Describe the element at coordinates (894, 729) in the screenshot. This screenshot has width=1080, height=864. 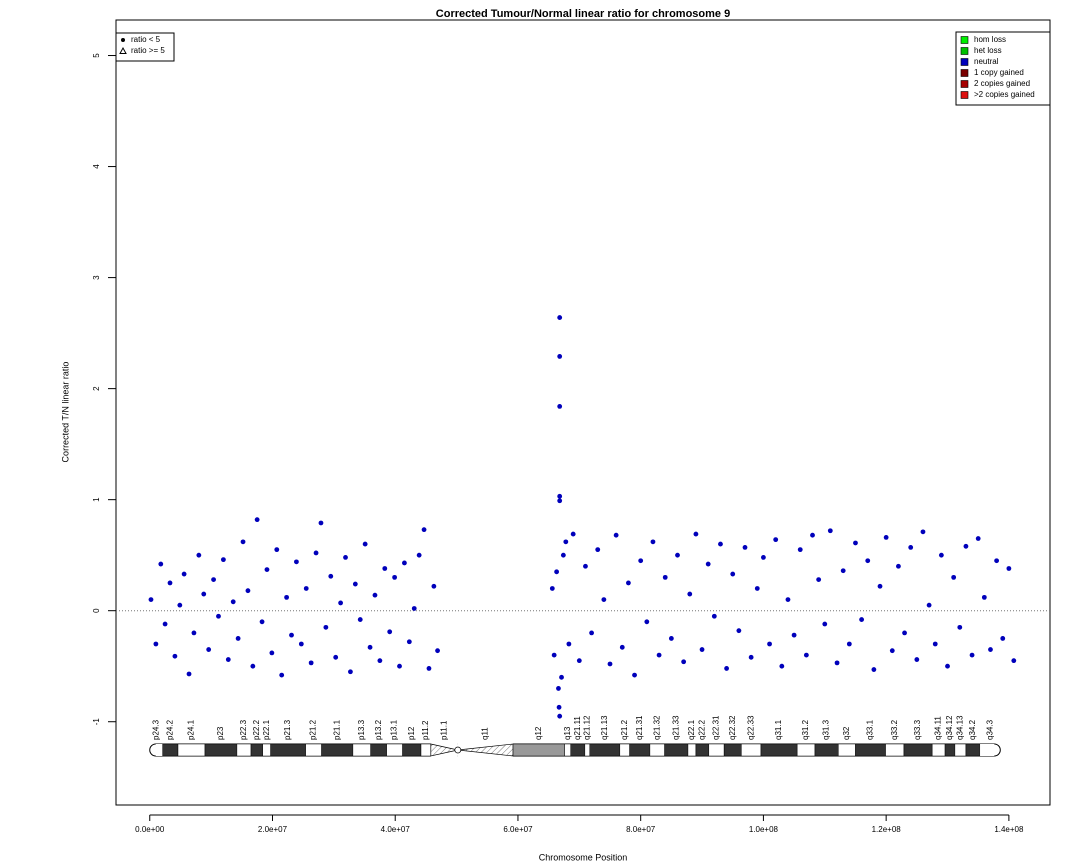
I see `band-label: q33.2` at that location.